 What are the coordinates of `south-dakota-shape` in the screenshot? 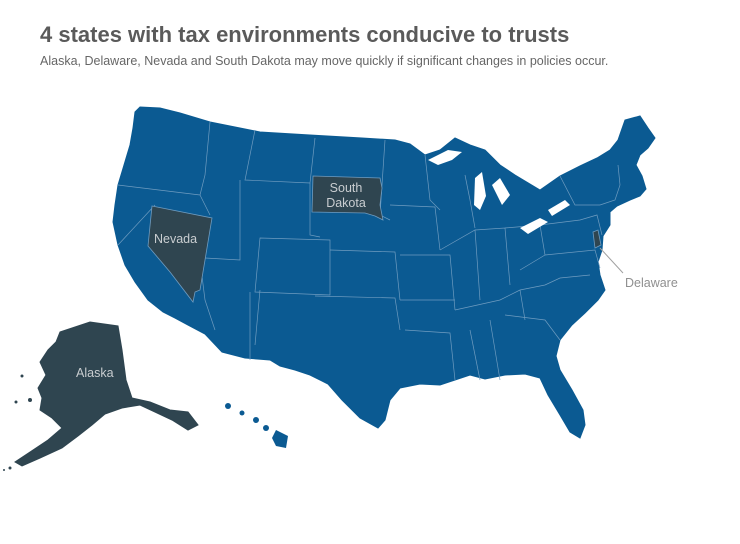 It's located at (347, 198).